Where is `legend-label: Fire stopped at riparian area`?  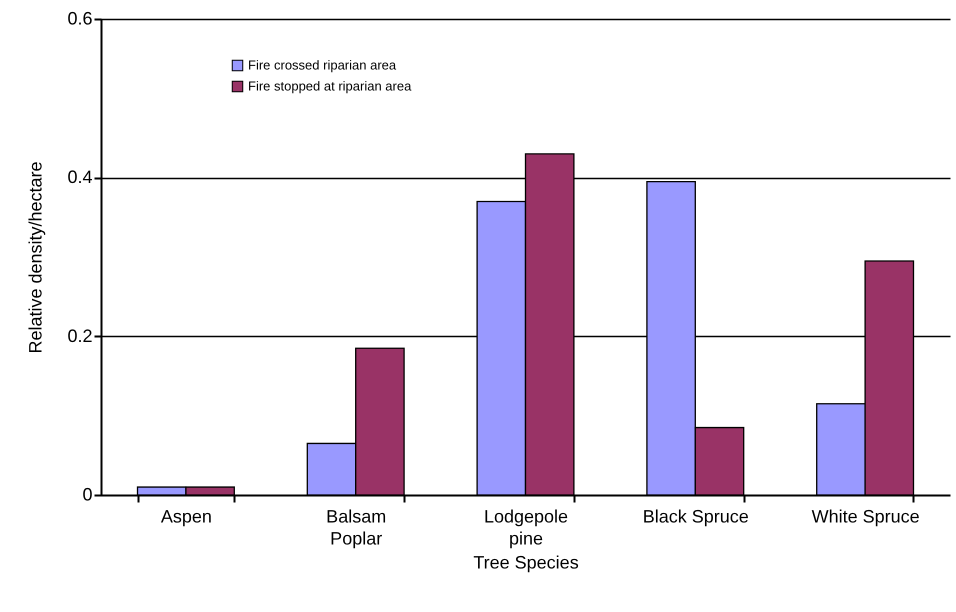 legend-label: Fire stopped at riparian area is located at coordinates (330, 86).